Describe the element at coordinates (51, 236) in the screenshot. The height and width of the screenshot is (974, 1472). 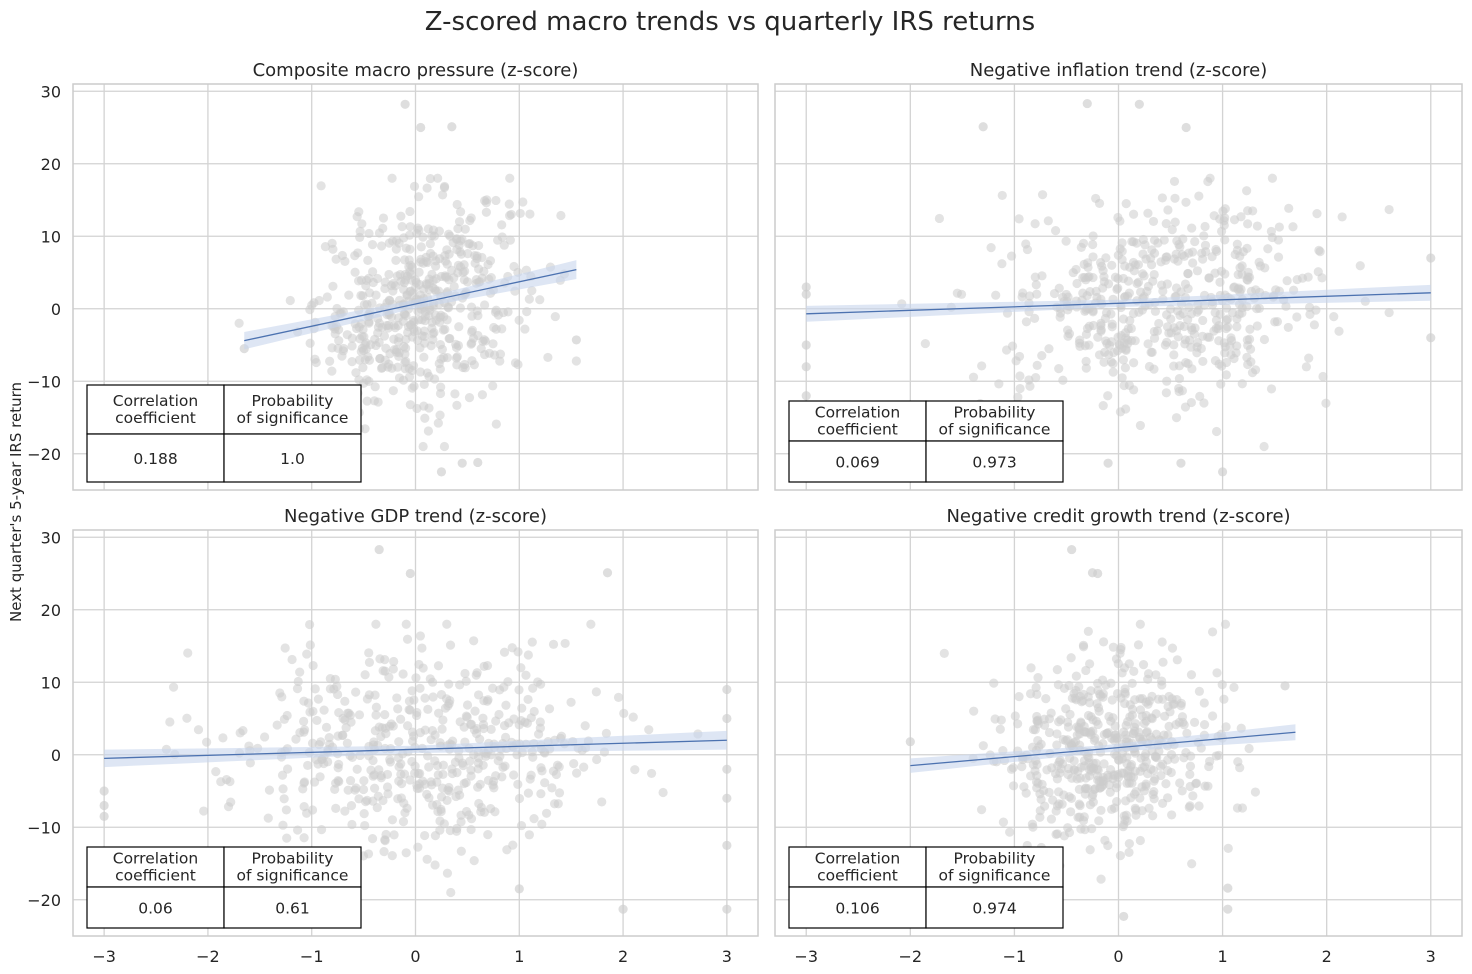
I see `y-tick-label: 10` at that location.